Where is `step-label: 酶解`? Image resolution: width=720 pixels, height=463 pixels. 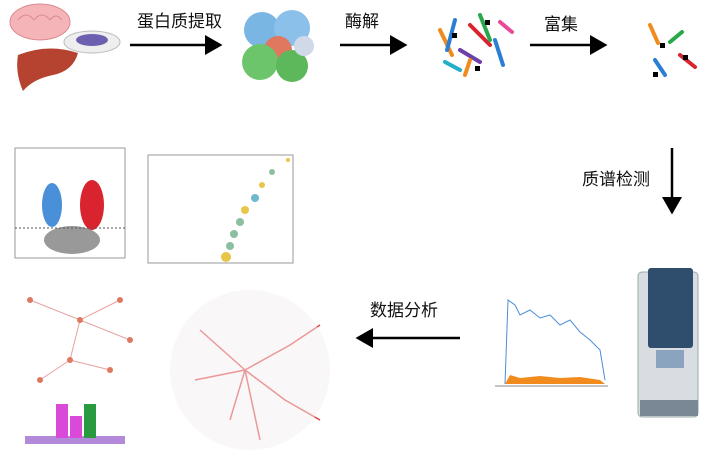 step-label: 酶解 is located at coordinates (362, 22).